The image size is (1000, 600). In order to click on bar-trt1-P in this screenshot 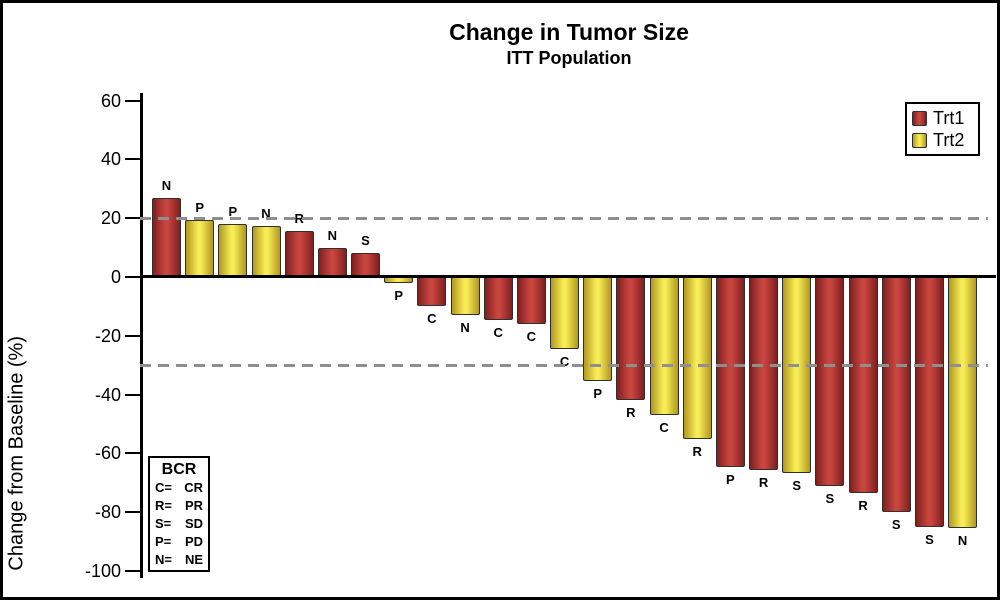, I will do `click(730, 372)`.